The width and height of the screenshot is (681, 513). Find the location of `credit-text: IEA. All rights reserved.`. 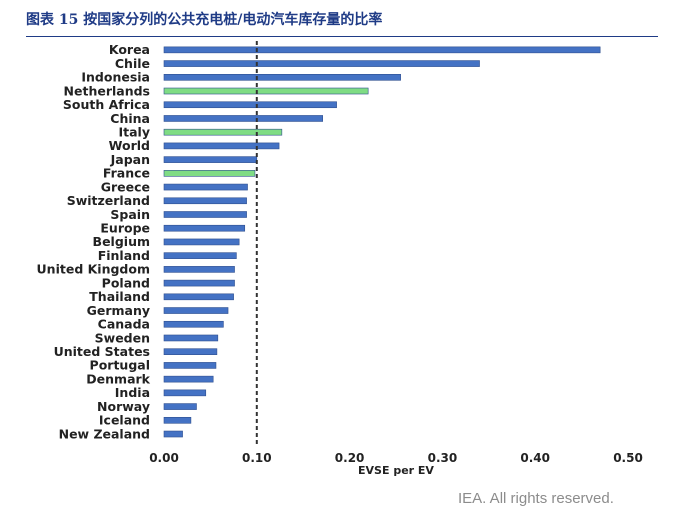

credit-text: IEA. All rights reserved. is located at coordinates (536, 498).